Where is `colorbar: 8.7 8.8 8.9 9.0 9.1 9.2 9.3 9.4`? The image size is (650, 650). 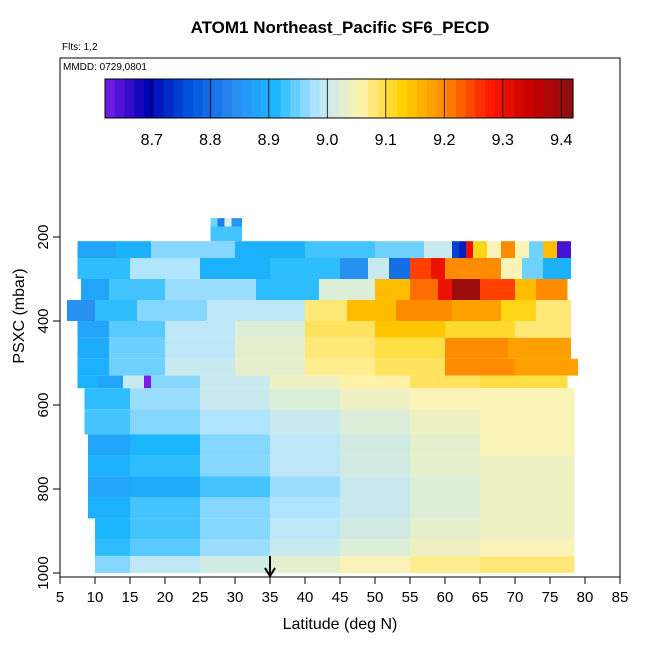 colorbar: 8.7 8.8 8.9 9.0 9.1 9.2 9.3 9.4 is located at coordinates (339, 113).